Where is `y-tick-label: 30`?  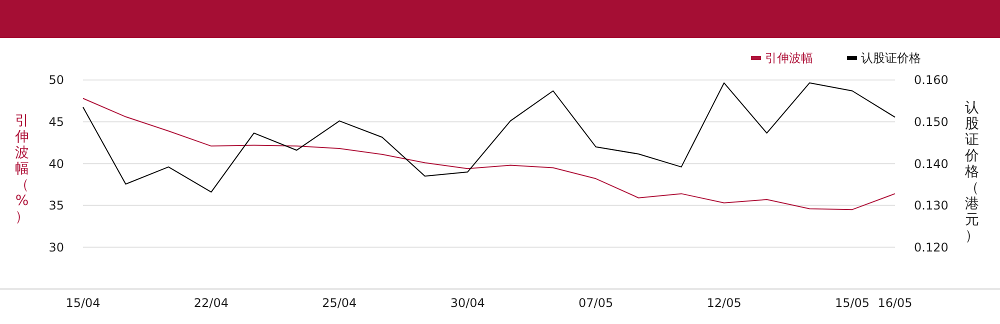 y-tick-label: 30 is located at coordinates (56, 247).